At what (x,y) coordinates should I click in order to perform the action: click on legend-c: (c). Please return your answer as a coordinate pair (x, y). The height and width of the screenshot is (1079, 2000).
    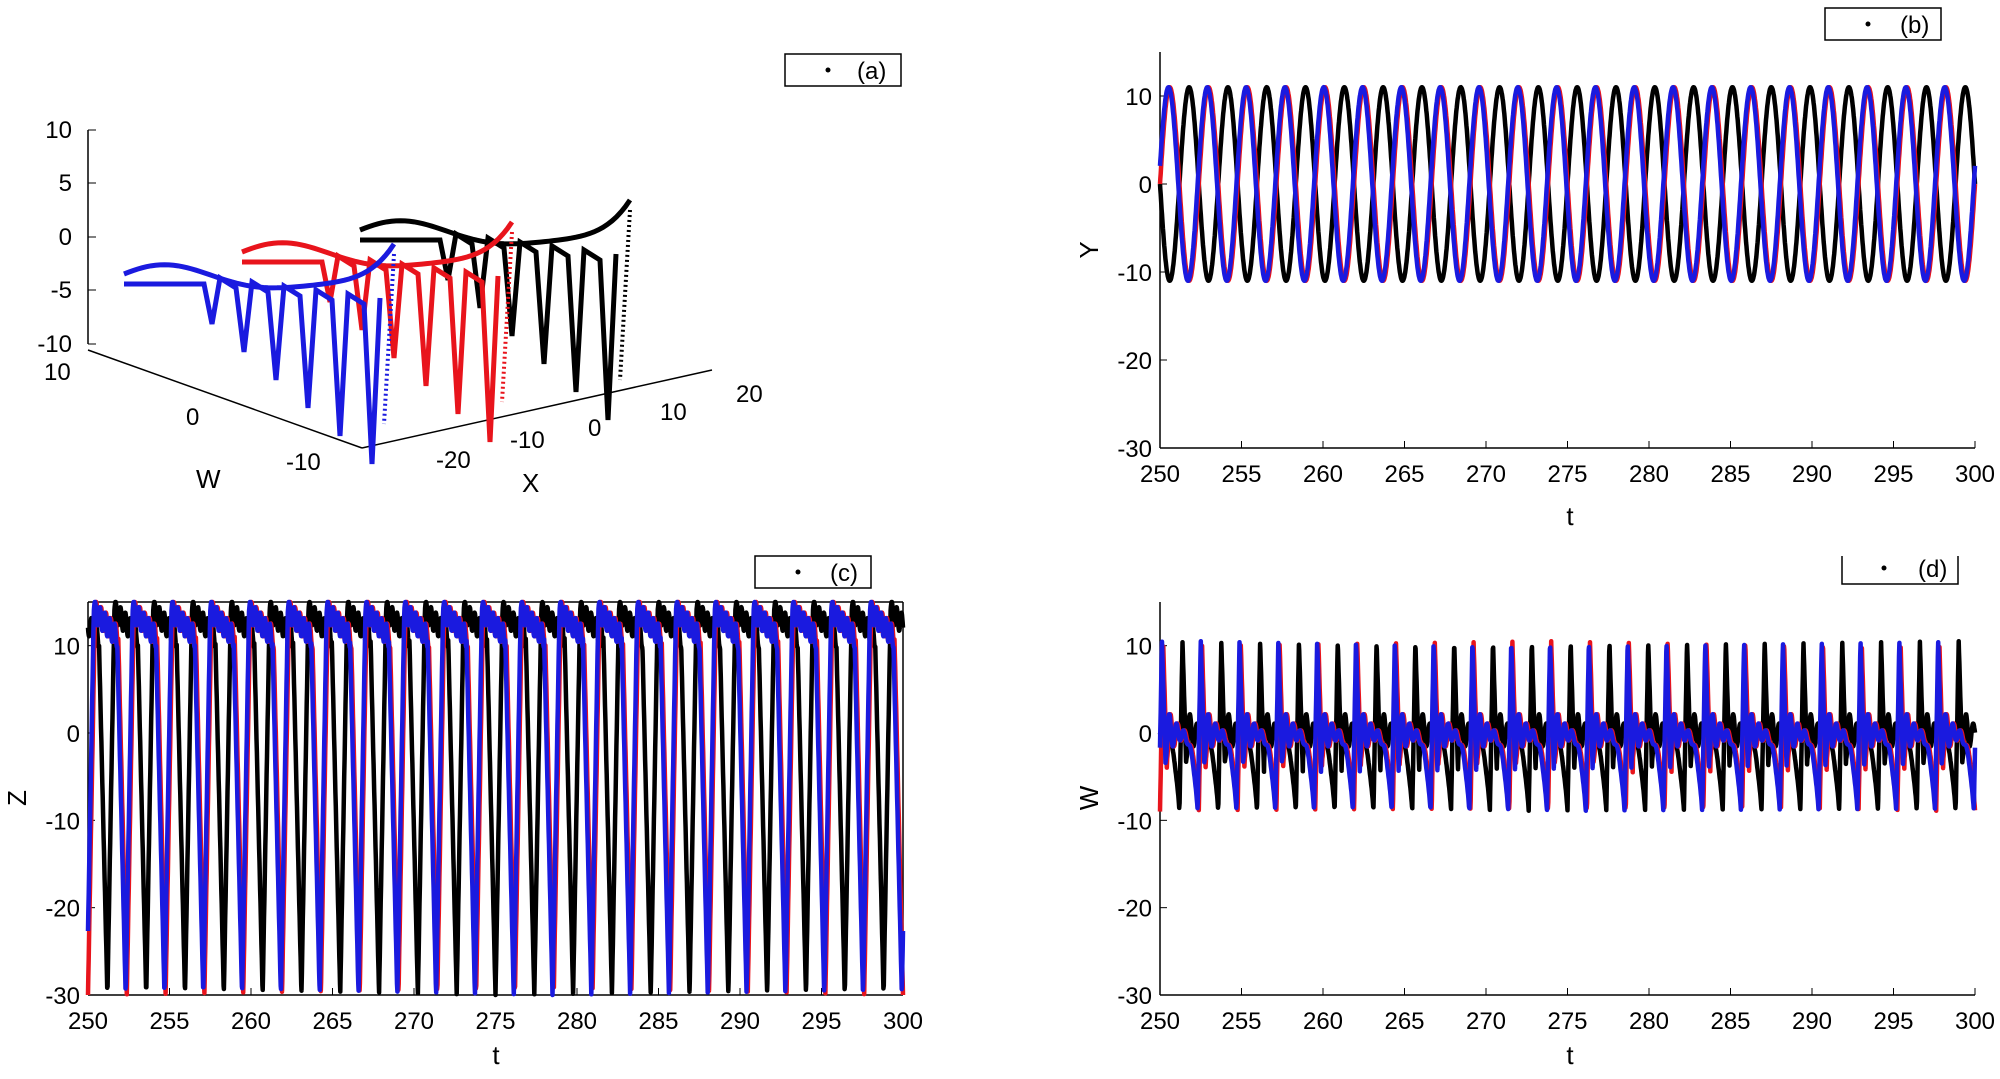
    Looking at the image, I should click on (813, 572).